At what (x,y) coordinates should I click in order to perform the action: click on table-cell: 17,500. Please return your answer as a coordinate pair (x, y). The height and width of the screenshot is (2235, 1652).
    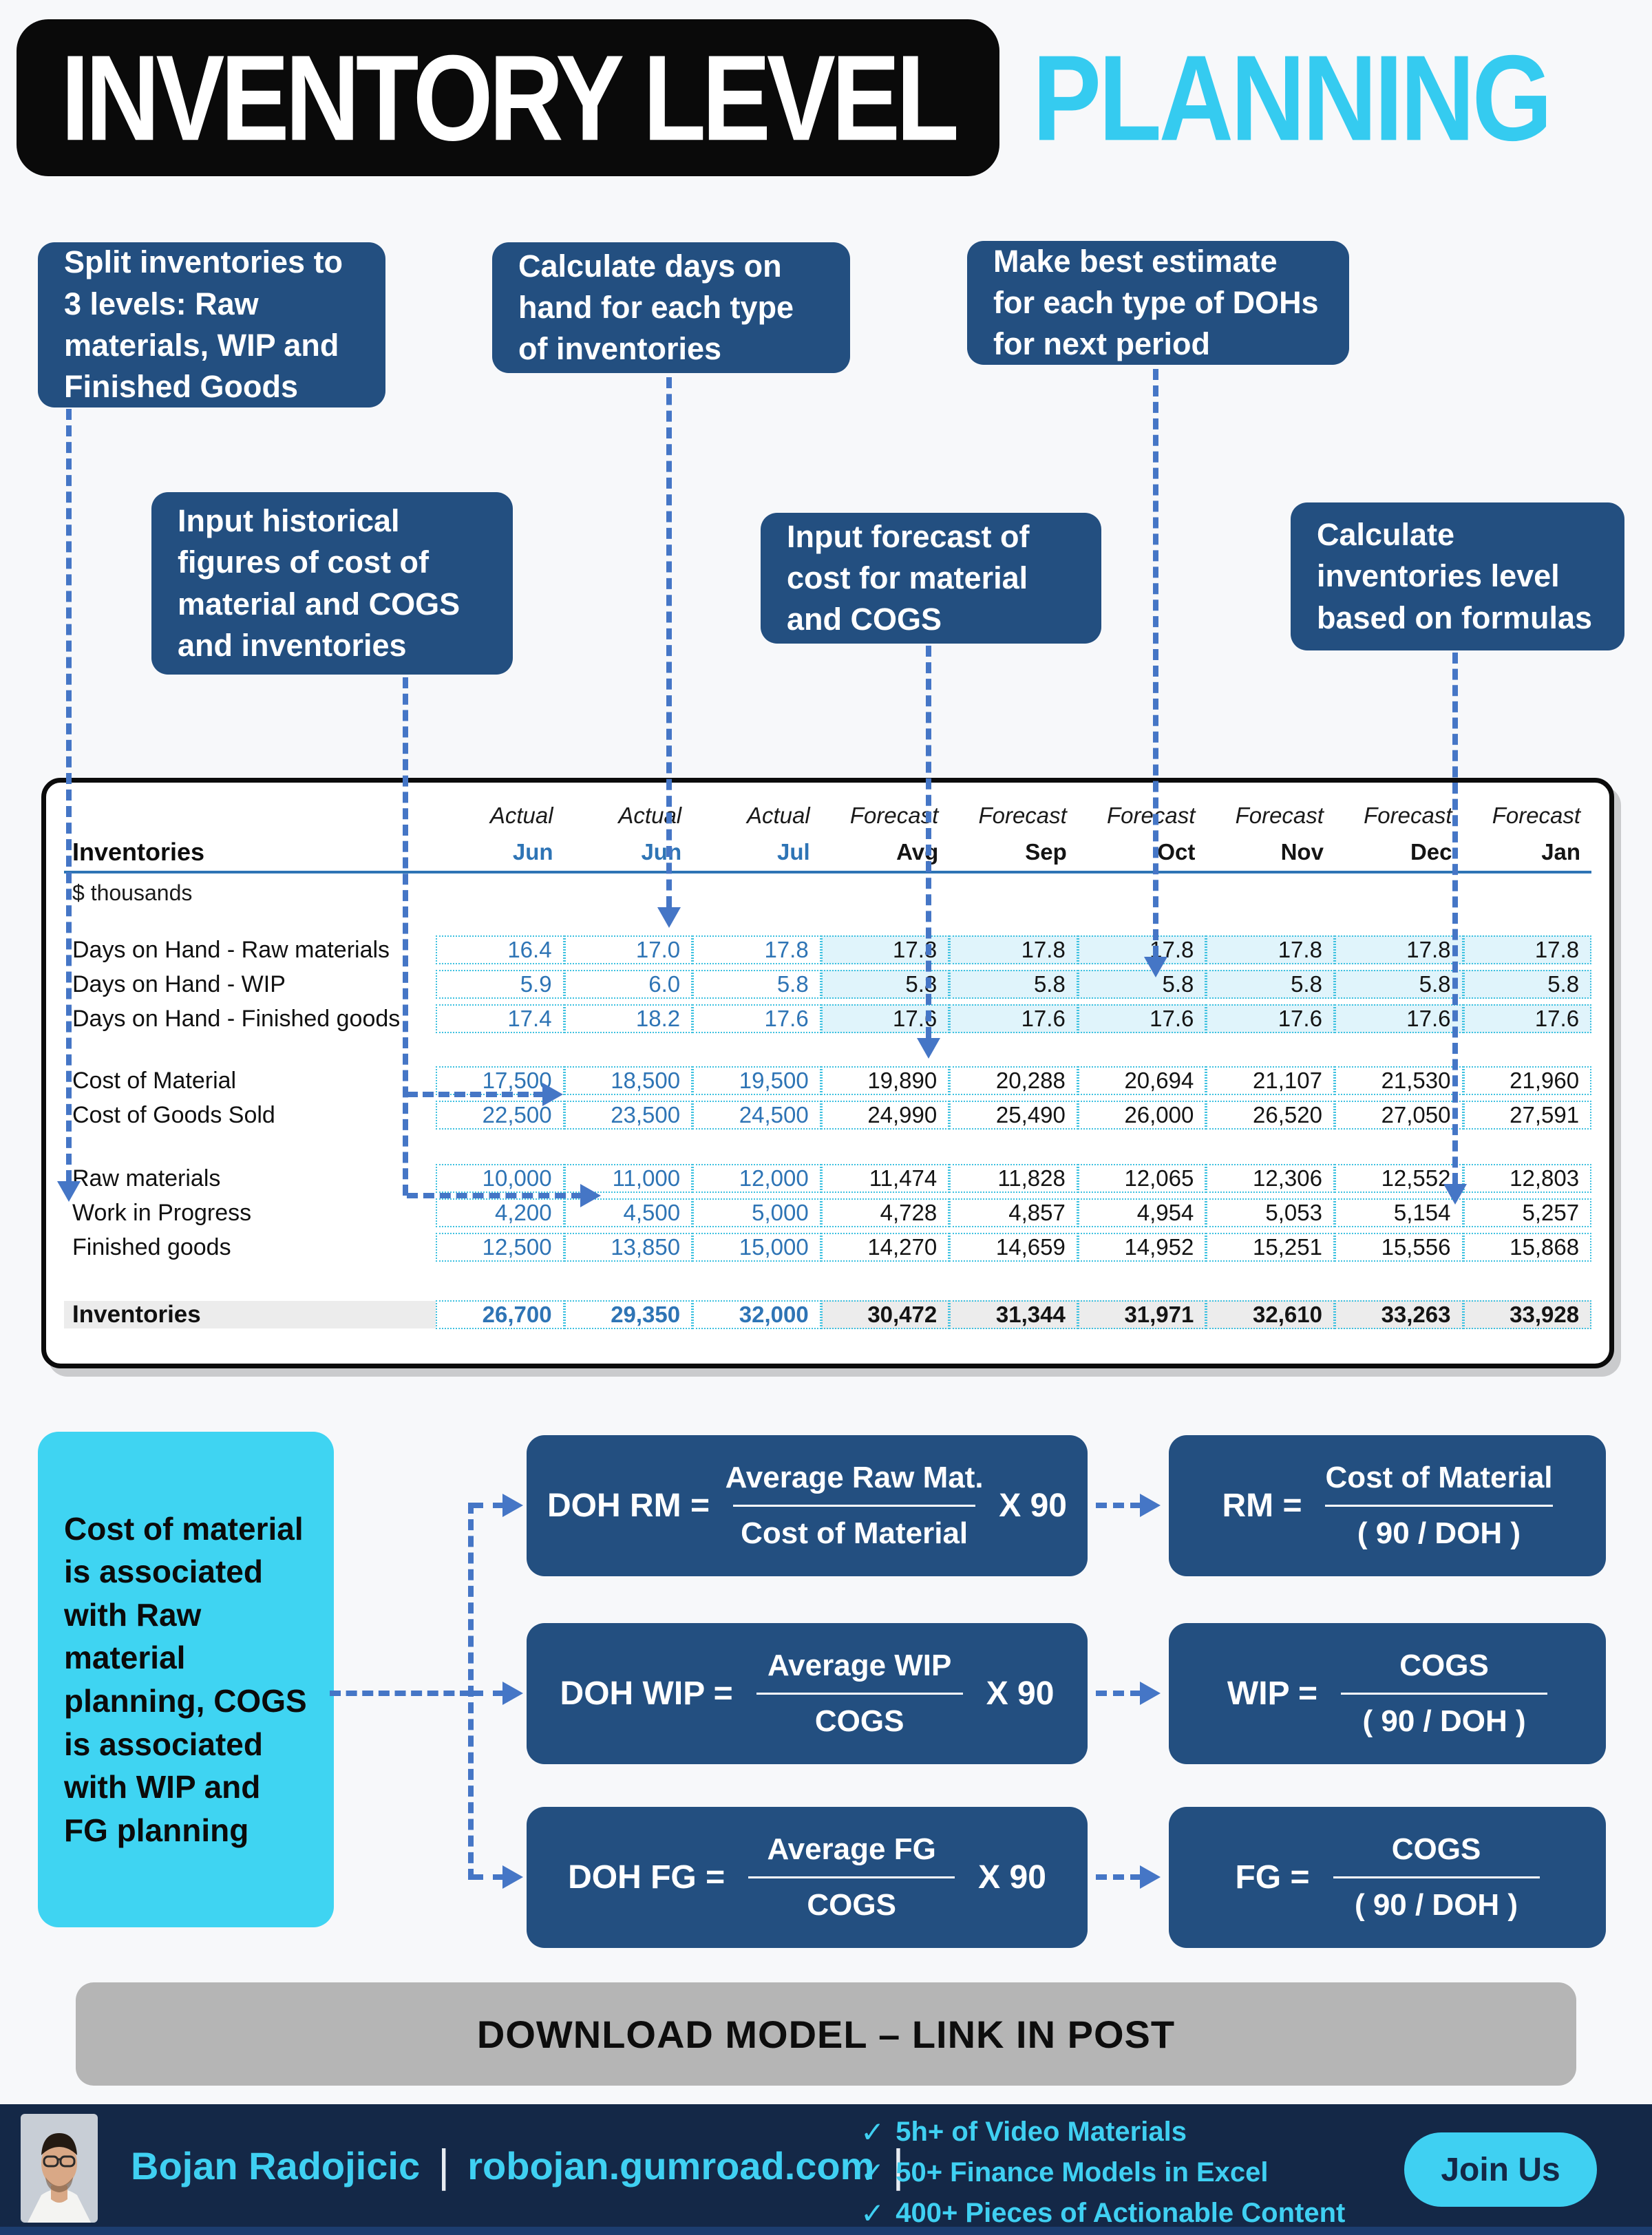
    Looking at the image, I should click on (500, 1080).